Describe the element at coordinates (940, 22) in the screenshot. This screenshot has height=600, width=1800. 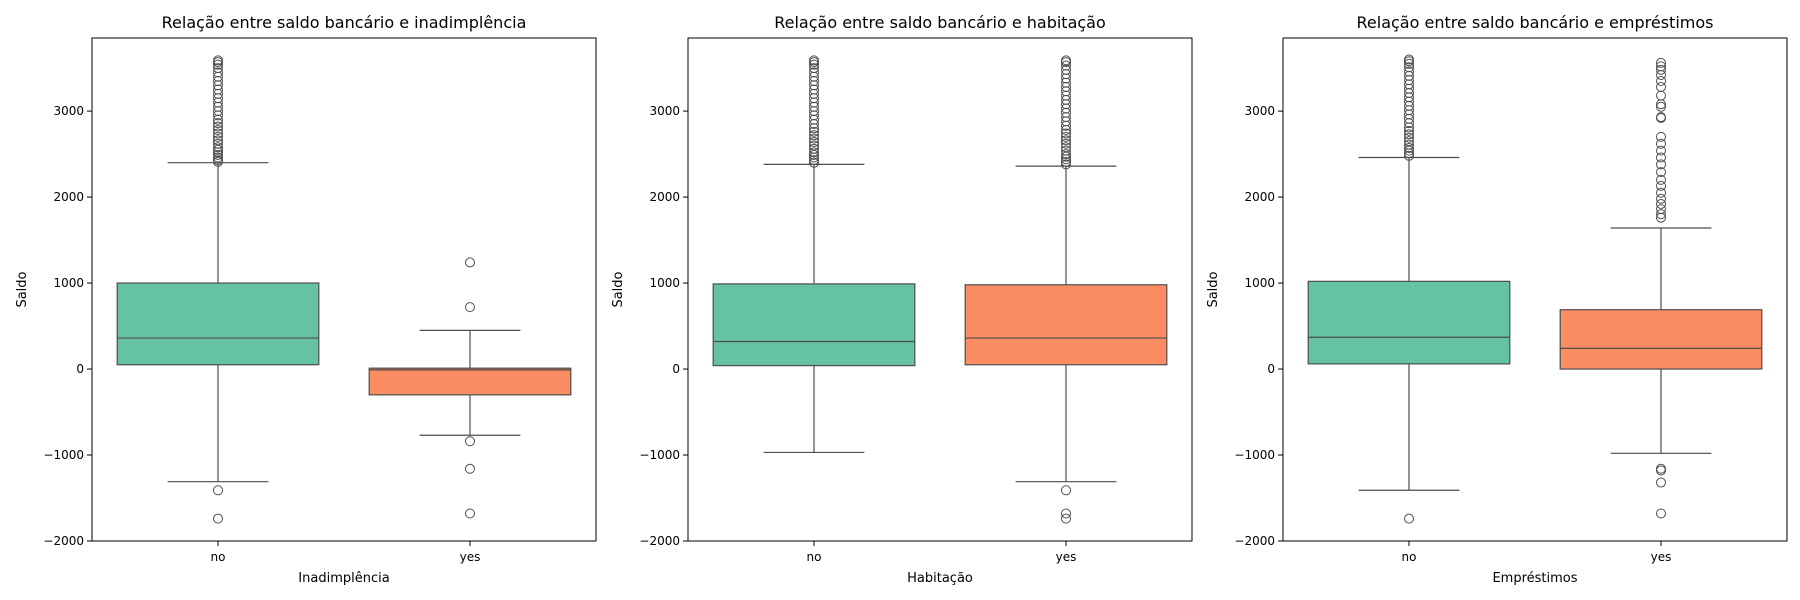
I see `chart-title: Relação entre saldo bancário e habitação` at that location.